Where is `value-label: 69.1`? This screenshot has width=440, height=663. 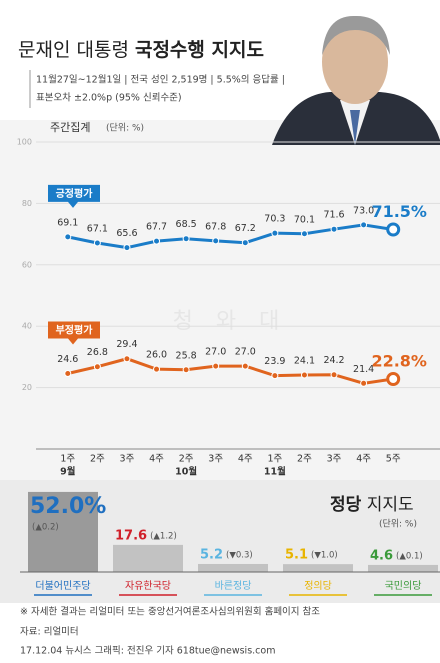 value-label: 69.1 is located at coordinates (67, 222).